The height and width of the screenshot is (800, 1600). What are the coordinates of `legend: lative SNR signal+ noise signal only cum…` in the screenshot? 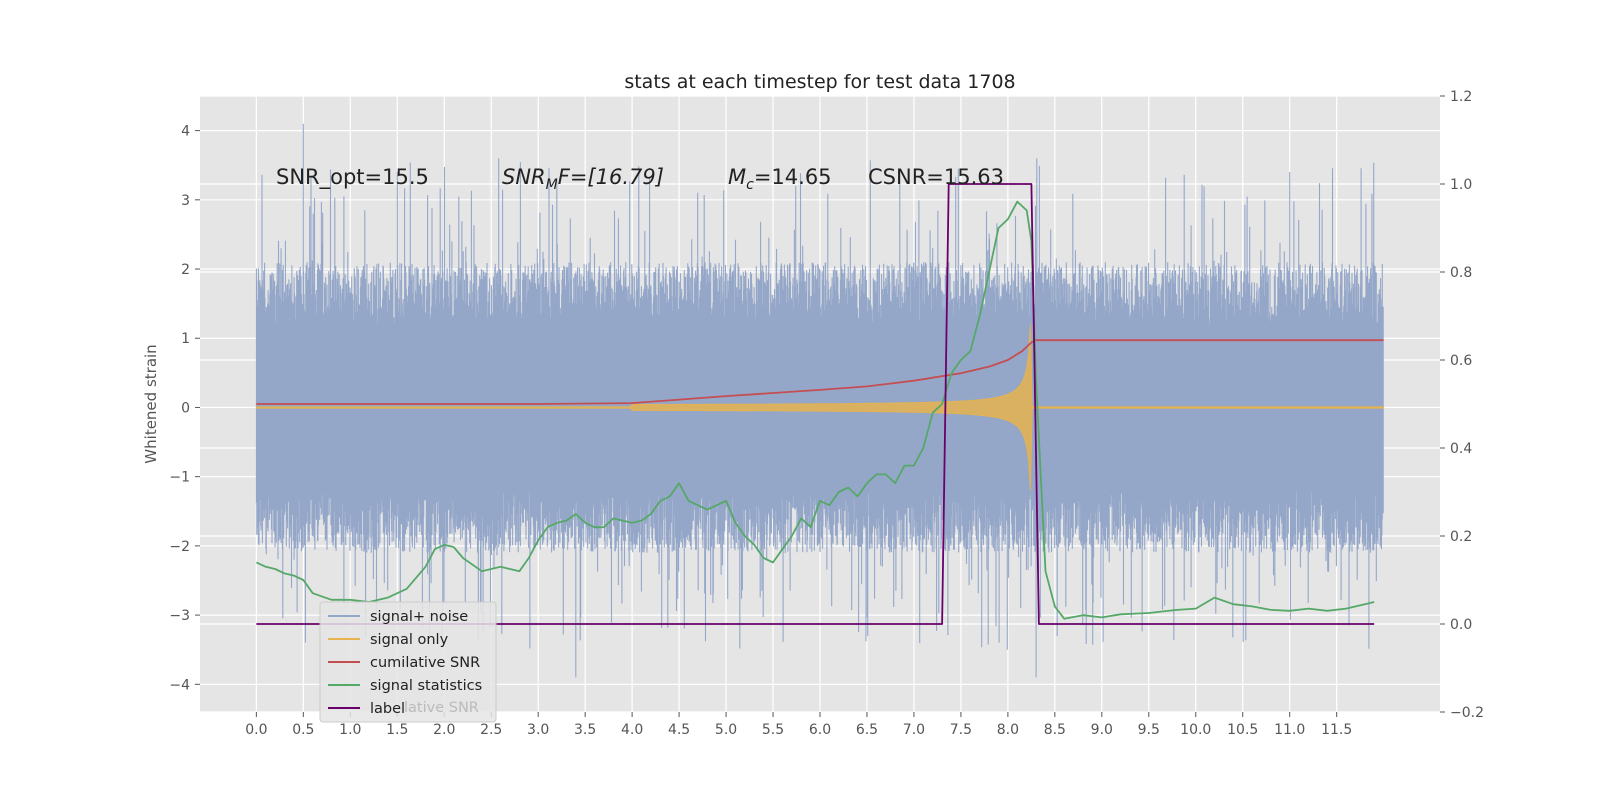 It's located at (408, 662).